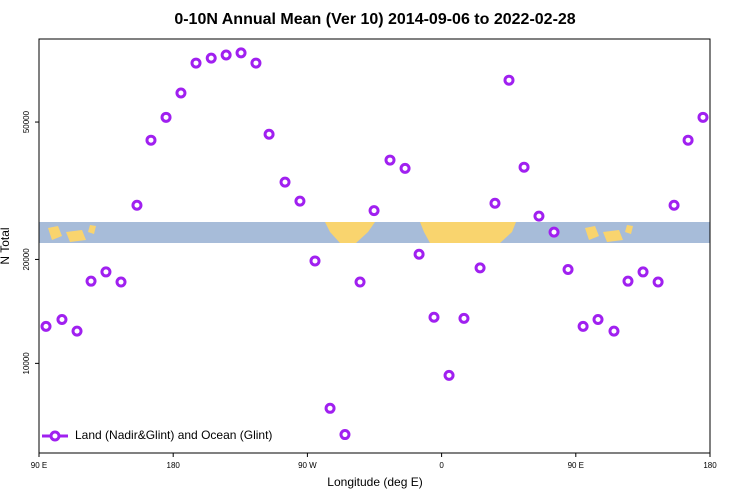  What do you see at coordinates (441, 465) in the screenshot?
I see `x-tick-label: 0` at bounding box center [441, 465].